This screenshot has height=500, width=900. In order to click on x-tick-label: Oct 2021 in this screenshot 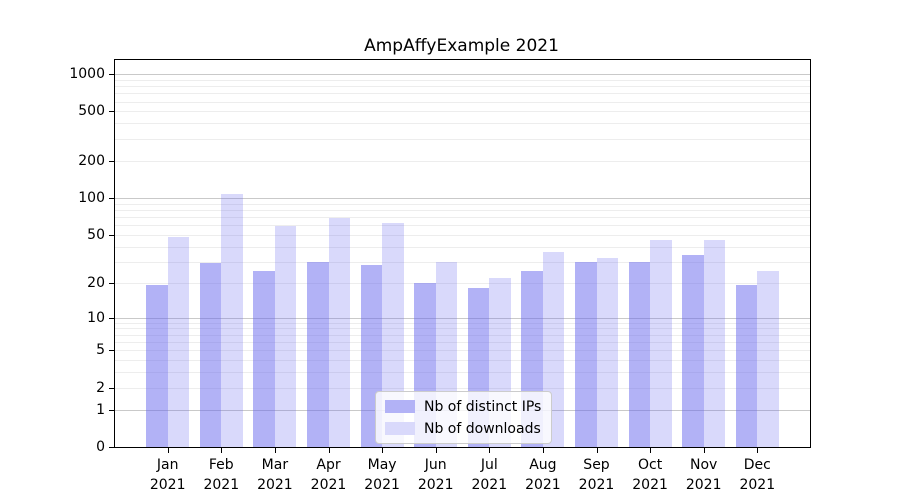, I will do `click(650, 475)`.